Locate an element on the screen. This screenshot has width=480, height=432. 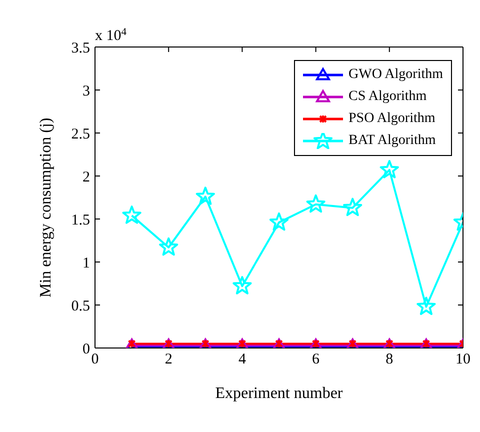
y-tick-label: 1.5 is located at coordinates (80, 220).